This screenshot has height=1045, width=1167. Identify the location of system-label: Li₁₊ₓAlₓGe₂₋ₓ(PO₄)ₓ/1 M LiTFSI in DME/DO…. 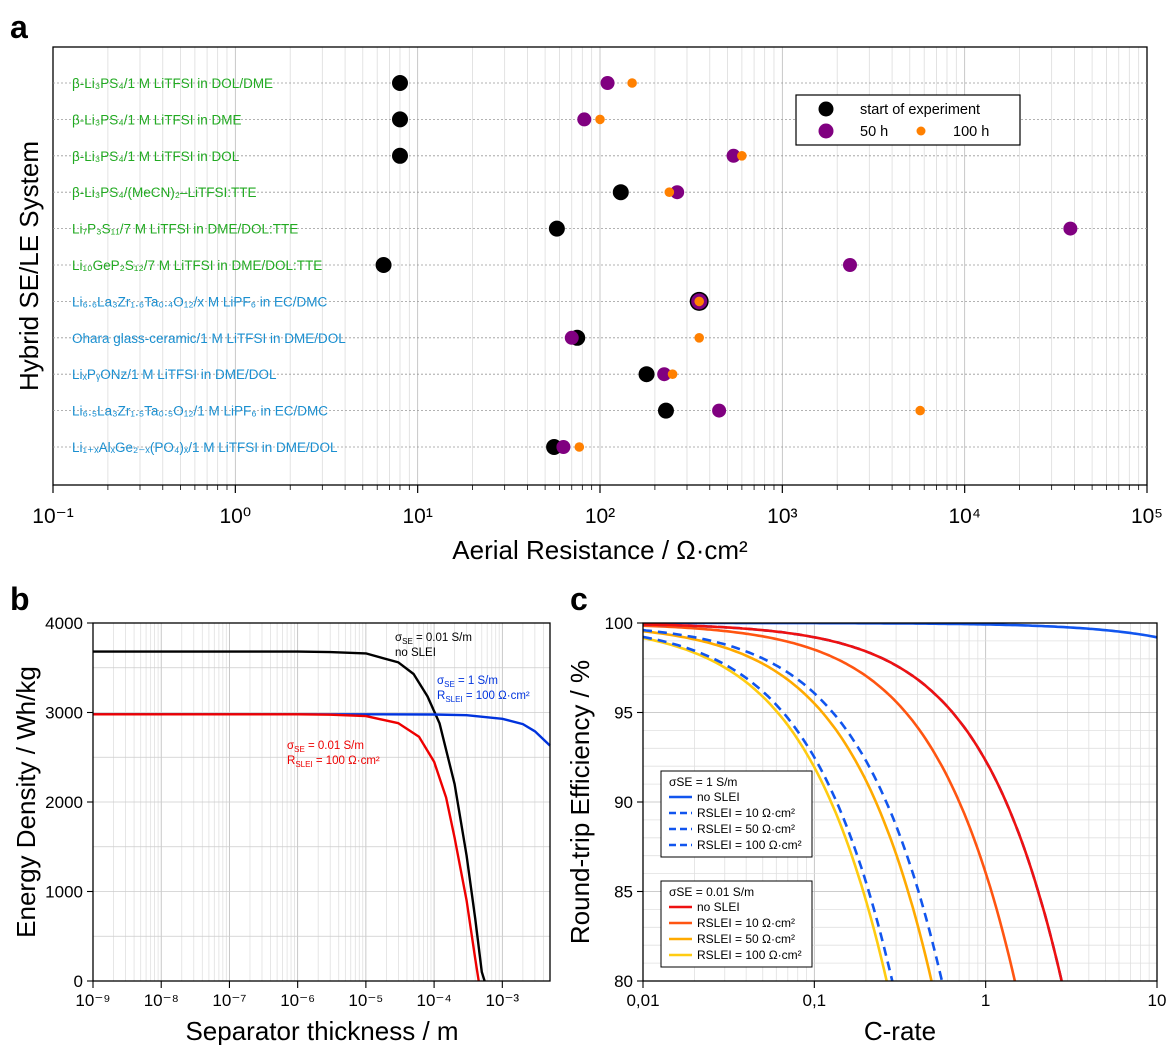
(205, 447).